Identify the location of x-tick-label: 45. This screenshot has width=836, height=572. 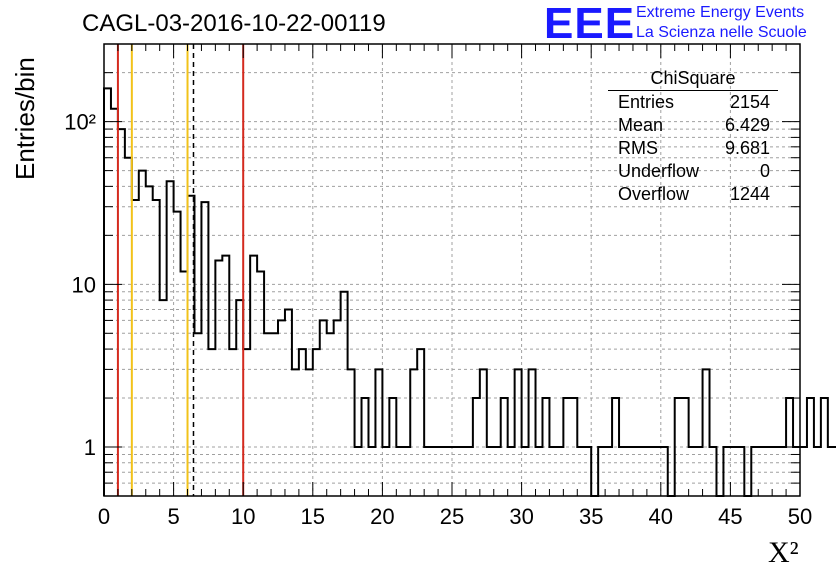
(730, 516).